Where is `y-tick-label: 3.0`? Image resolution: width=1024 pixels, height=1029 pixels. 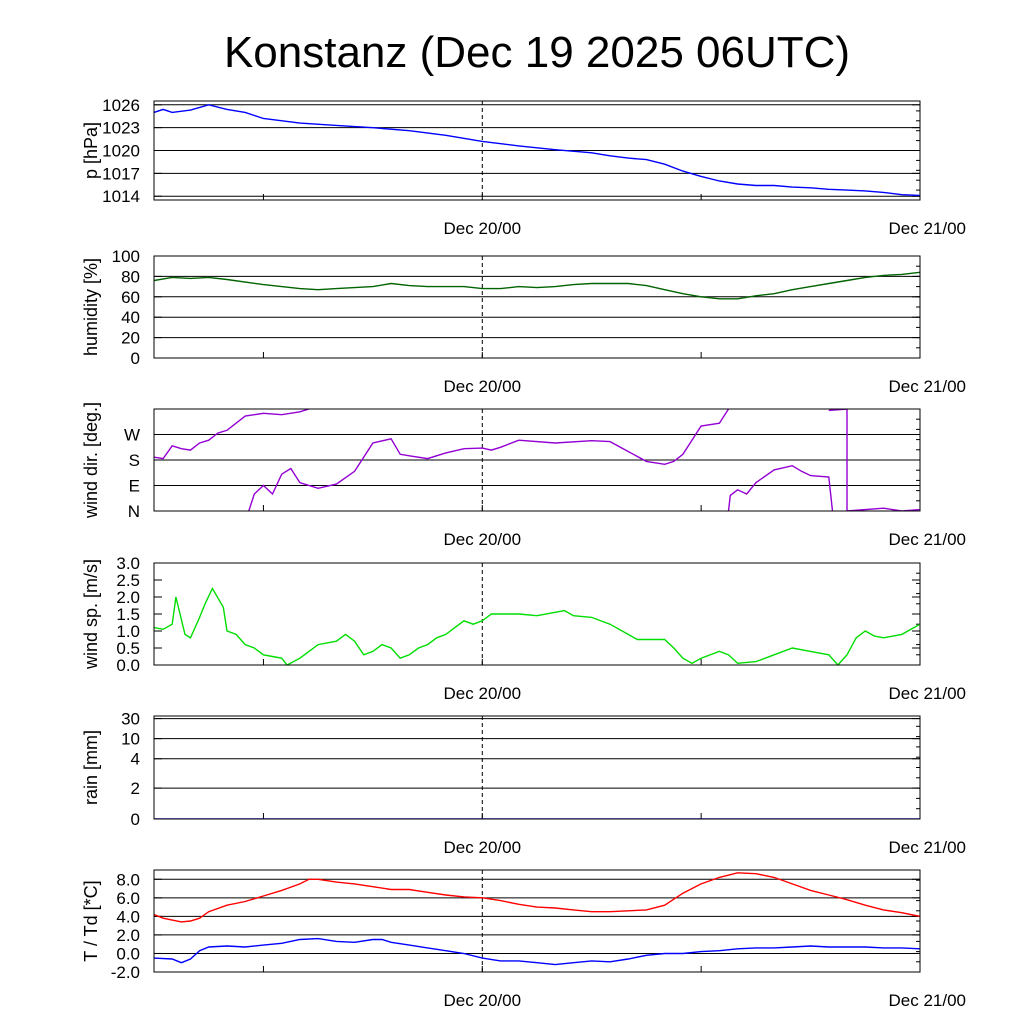 y-tick-label: 3.0 is located at coordinates (128, 563).